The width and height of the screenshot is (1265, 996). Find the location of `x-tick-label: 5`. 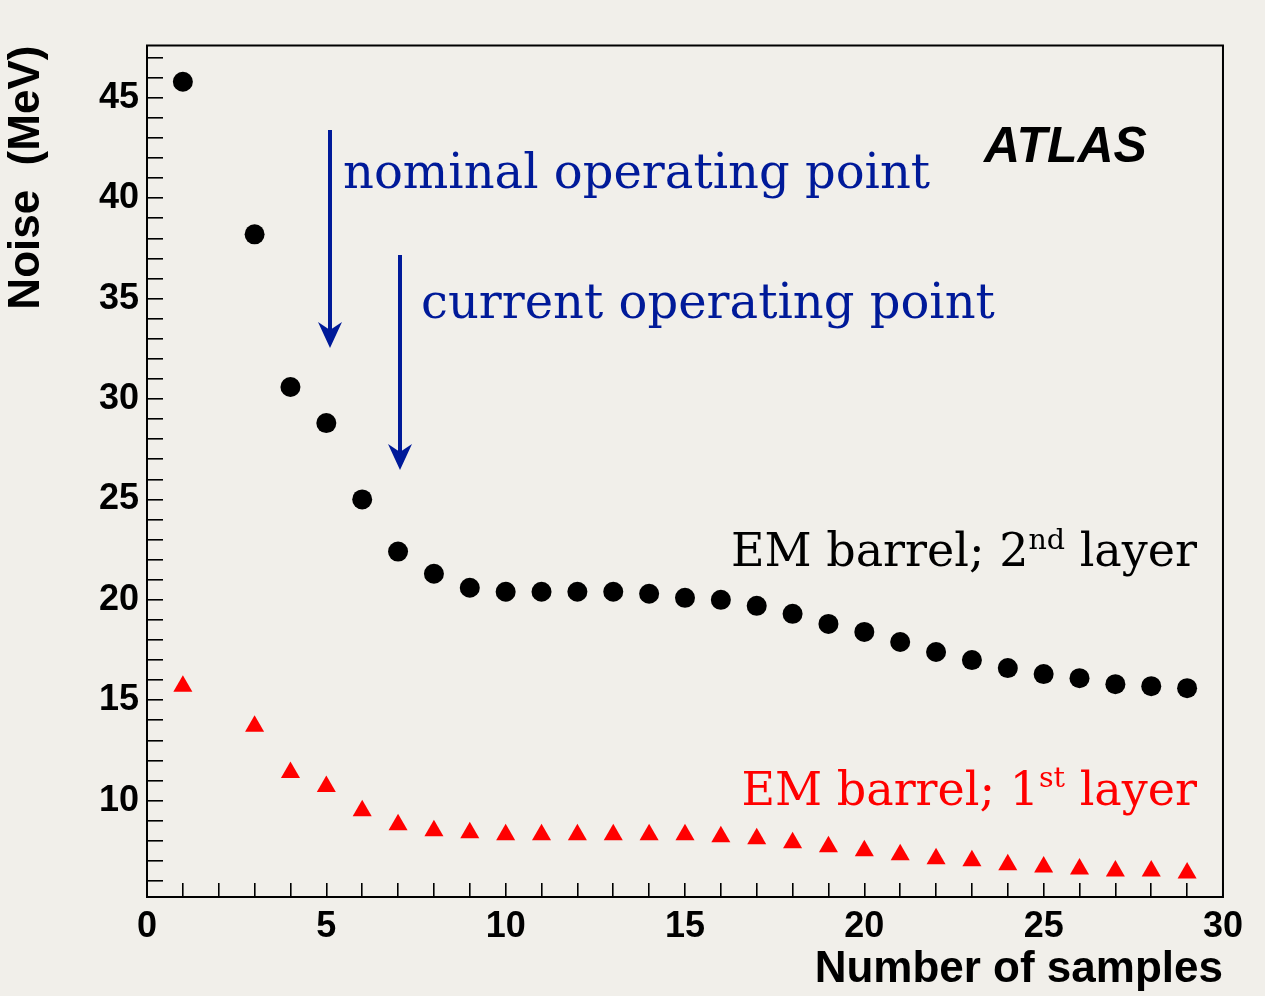

x-tick-label: 5 is located at coordinates (326, 924).